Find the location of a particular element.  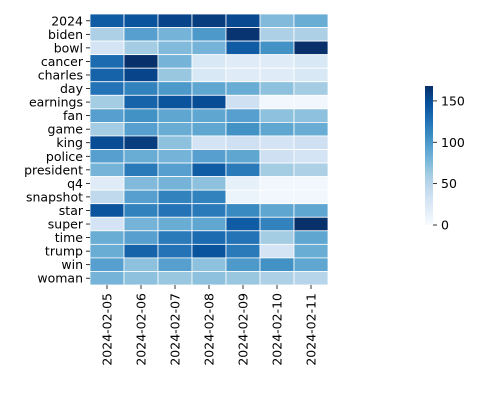

y-tick-label: cancer is located at coordinates (62, 61).